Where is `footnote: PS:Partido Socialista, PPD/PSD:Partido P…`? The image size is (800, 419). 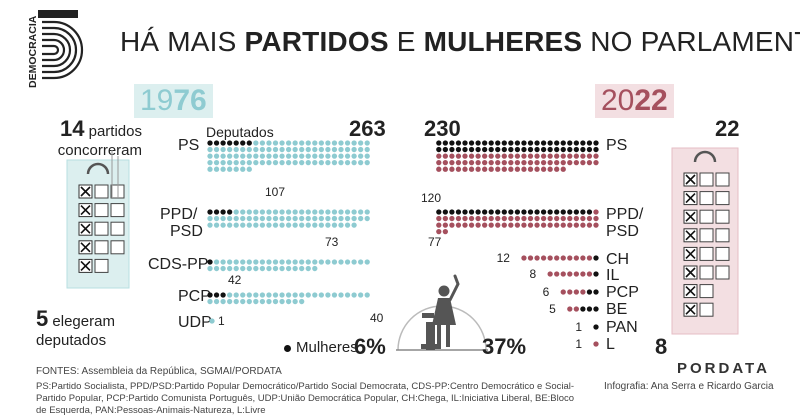 footnote: PS:Partido Socialista, PPD/PSD:Partido P… is located at coordinates (305, 398).